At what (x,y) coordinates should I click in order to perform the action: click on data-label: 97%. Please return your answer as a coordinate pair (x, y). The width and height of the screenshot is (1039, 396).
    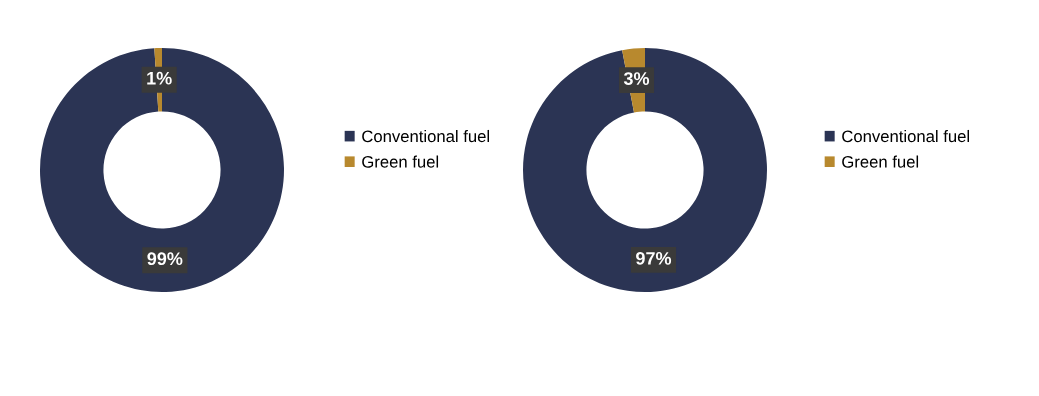
    Looking at the image, I should click on (654, 258).